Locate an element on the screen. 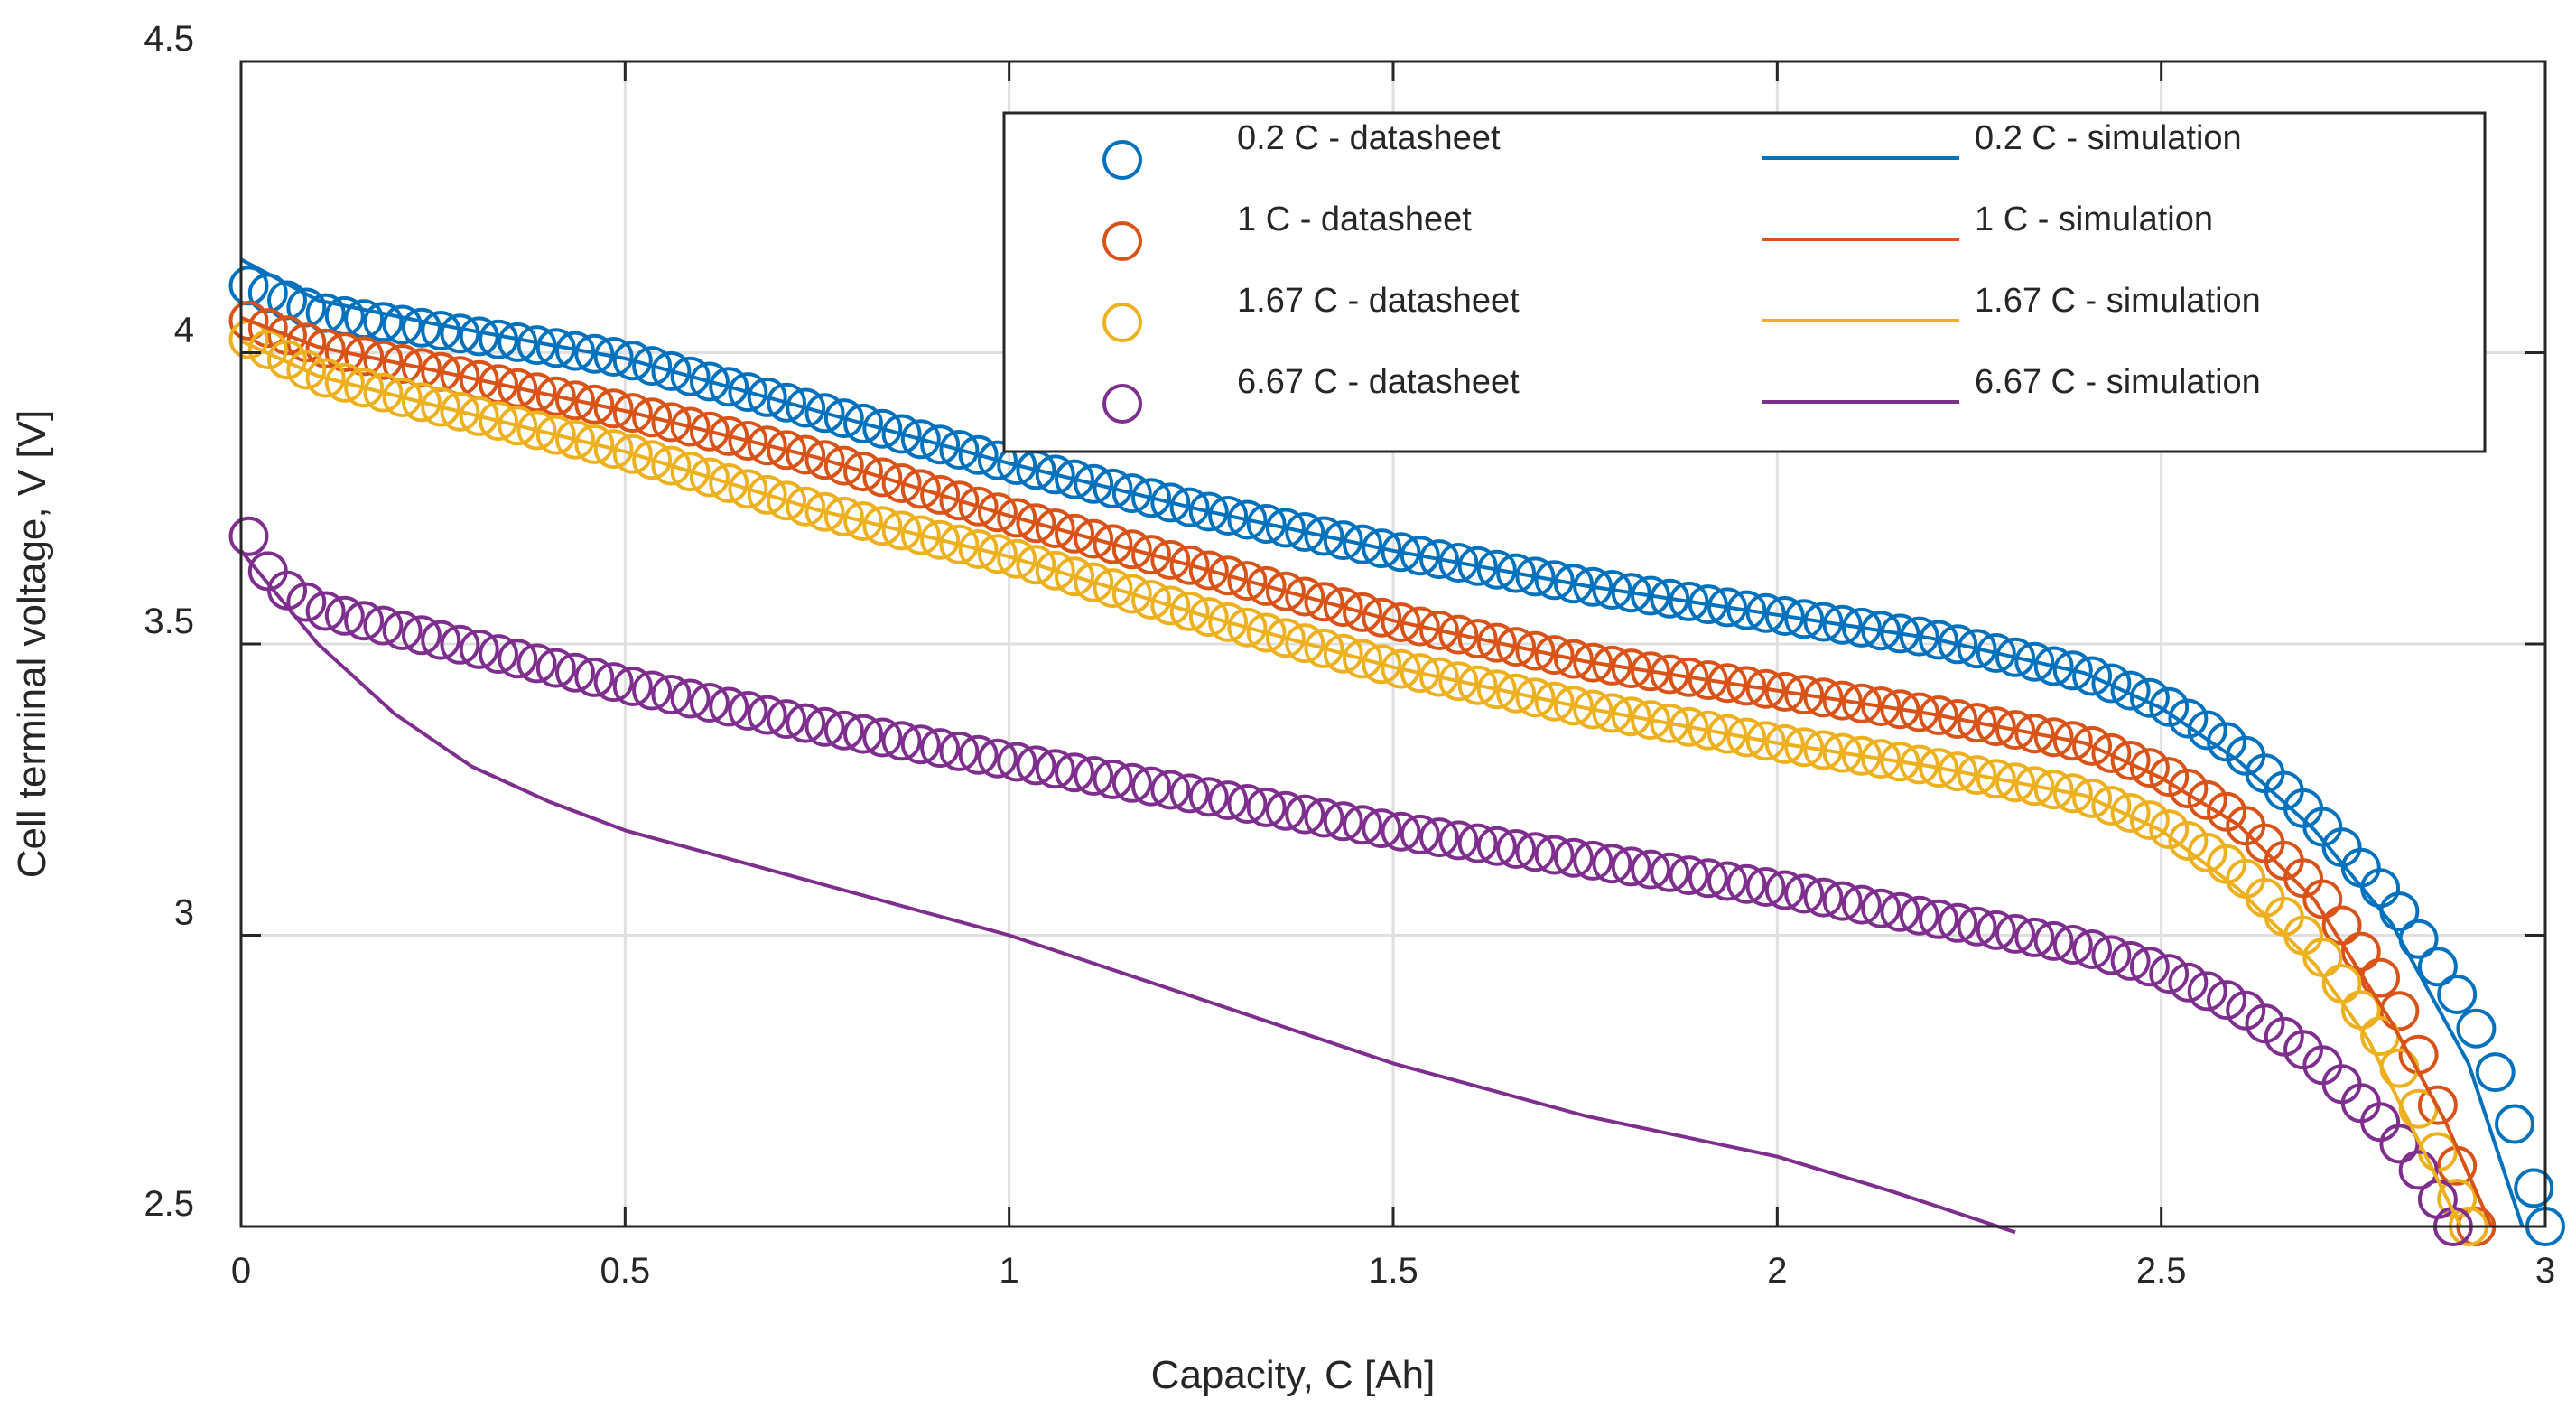 This screenshot has height=1418, width=2576. x-tick-label: 1 is located at coordinates (1009, 1271).